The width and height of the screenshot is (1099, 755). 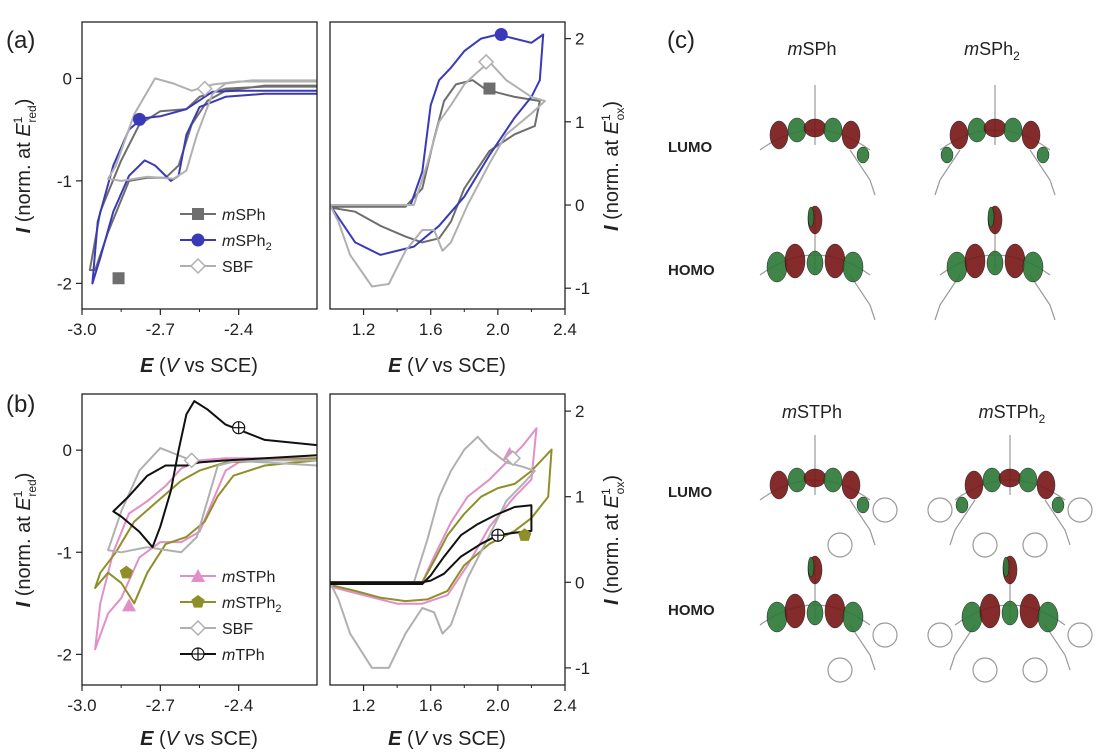 I want to click on y-tick-label: -2, so click(x=64, y=654).